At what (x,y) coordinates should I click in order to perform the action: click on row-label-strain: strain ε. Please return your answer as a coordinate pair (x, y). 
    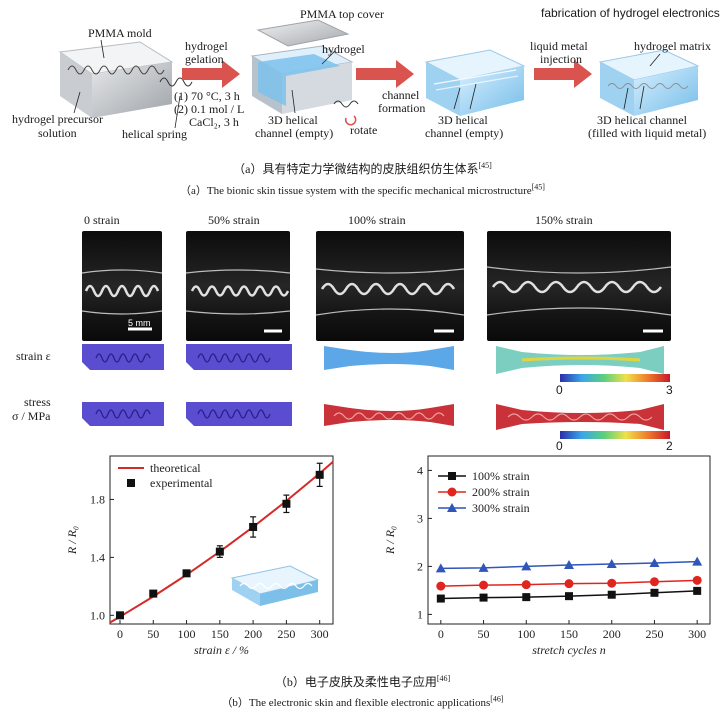
    Looking at the image, I should click on (33, 356).